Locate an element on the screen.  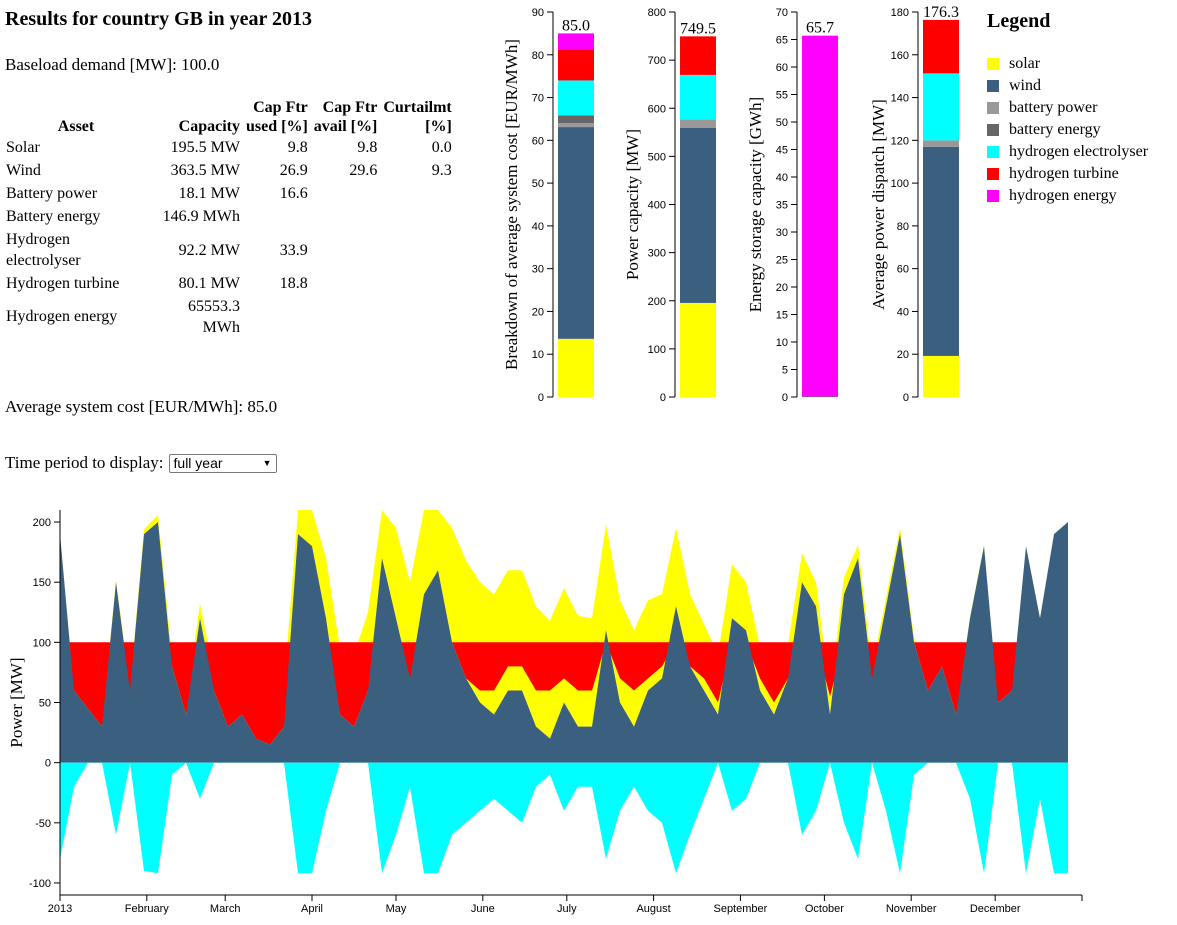
table-row: Hydrogen turbine 80.1 MW 18.8 is located at coordinates (229, 284).